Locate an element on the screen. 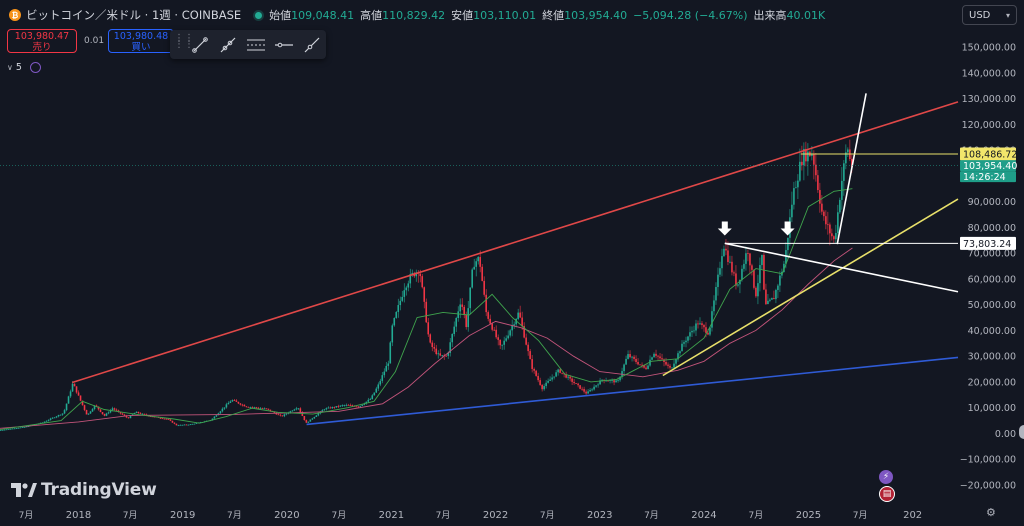 The image size is (1024, 526). indicators-toggle: ∨ 5 is located at coordinates (24, 67).